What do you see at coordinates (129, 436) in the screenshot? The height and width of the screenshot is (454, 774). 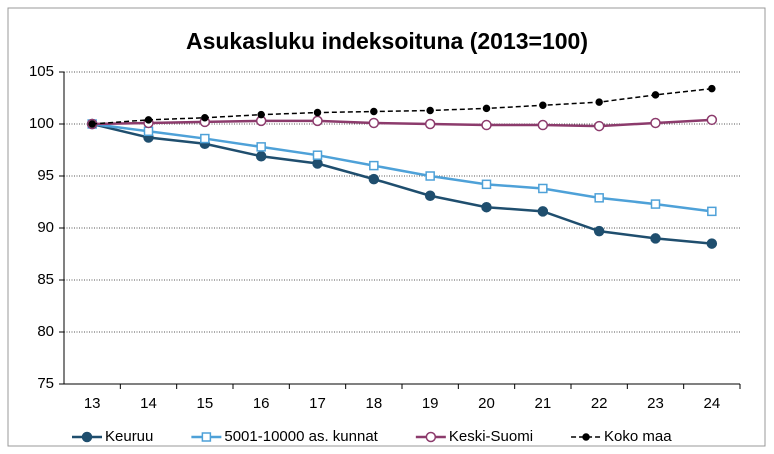 I see `legend-label: Keuruu` at bounding box center [129, 436].